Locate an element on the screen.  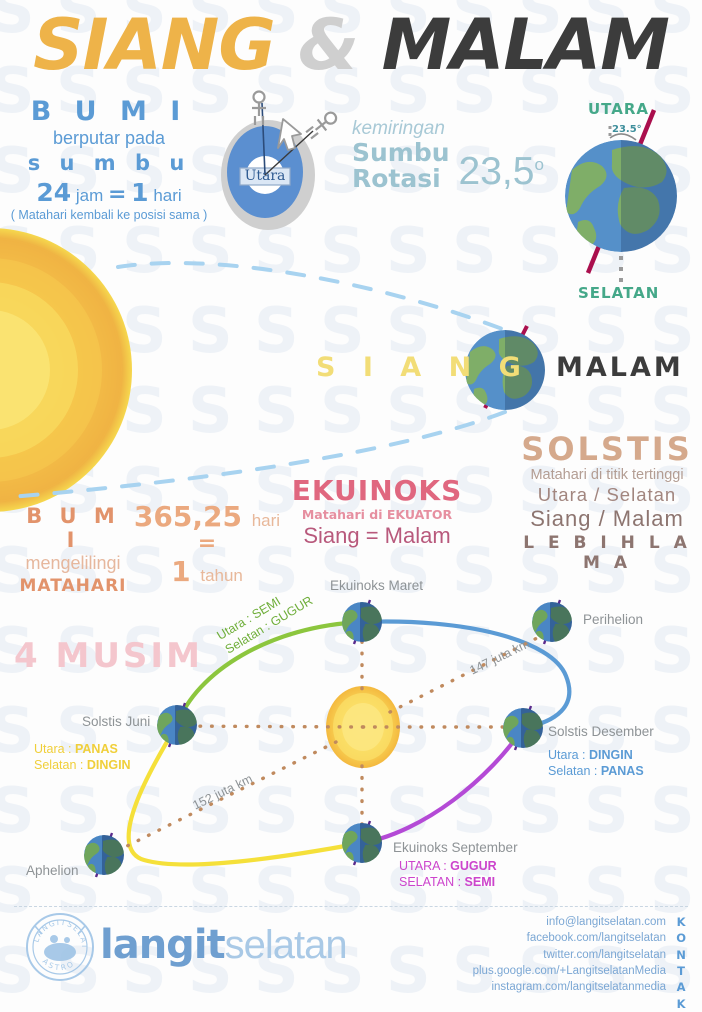
seasons-heading: 4 MUSIM is located at coordinates (108, 656).